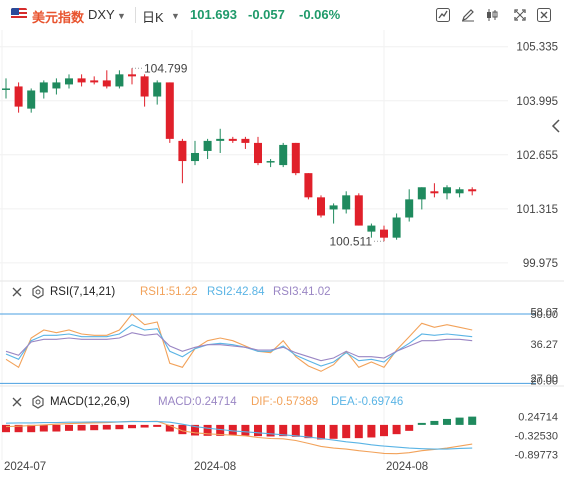 The height and width of the screenshot is (478, 564). I want to click on draw-tool-button, so click(468, 15).